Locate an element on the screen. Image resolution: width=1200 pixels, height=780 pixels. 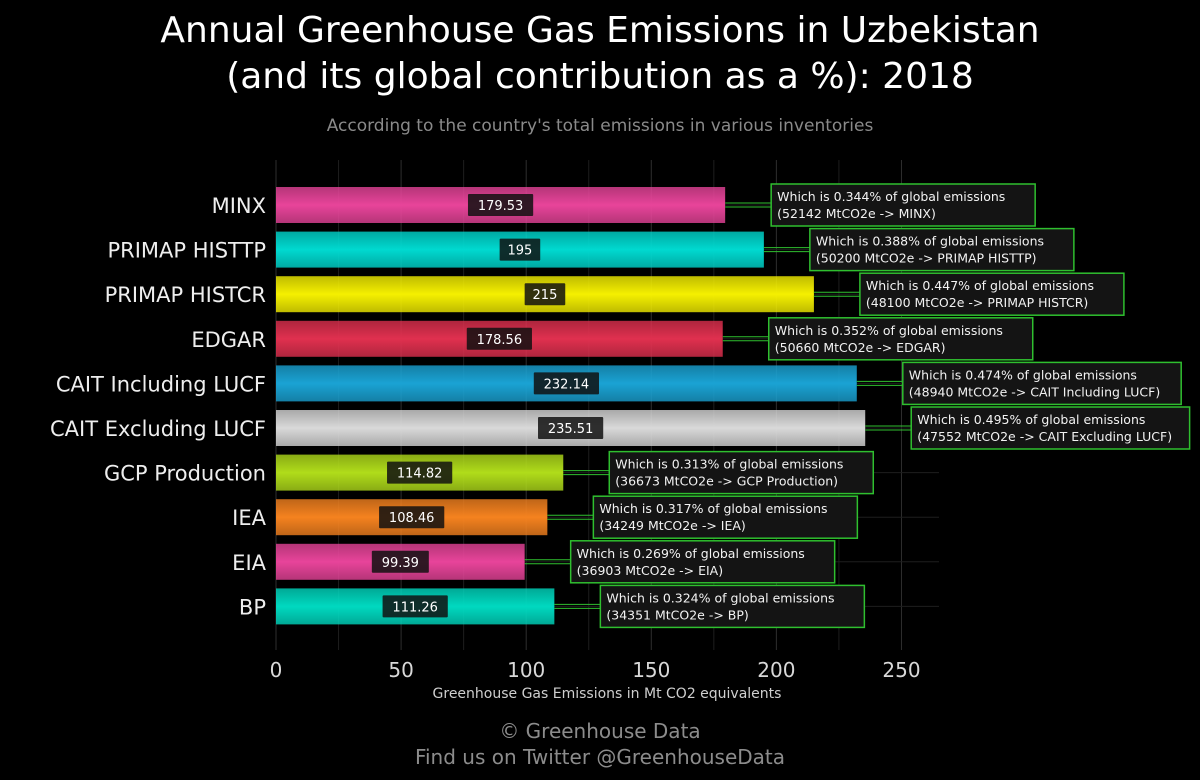
annotation-line-1: Which is 0.317% of global emissions is located at coordinates (713, 508).